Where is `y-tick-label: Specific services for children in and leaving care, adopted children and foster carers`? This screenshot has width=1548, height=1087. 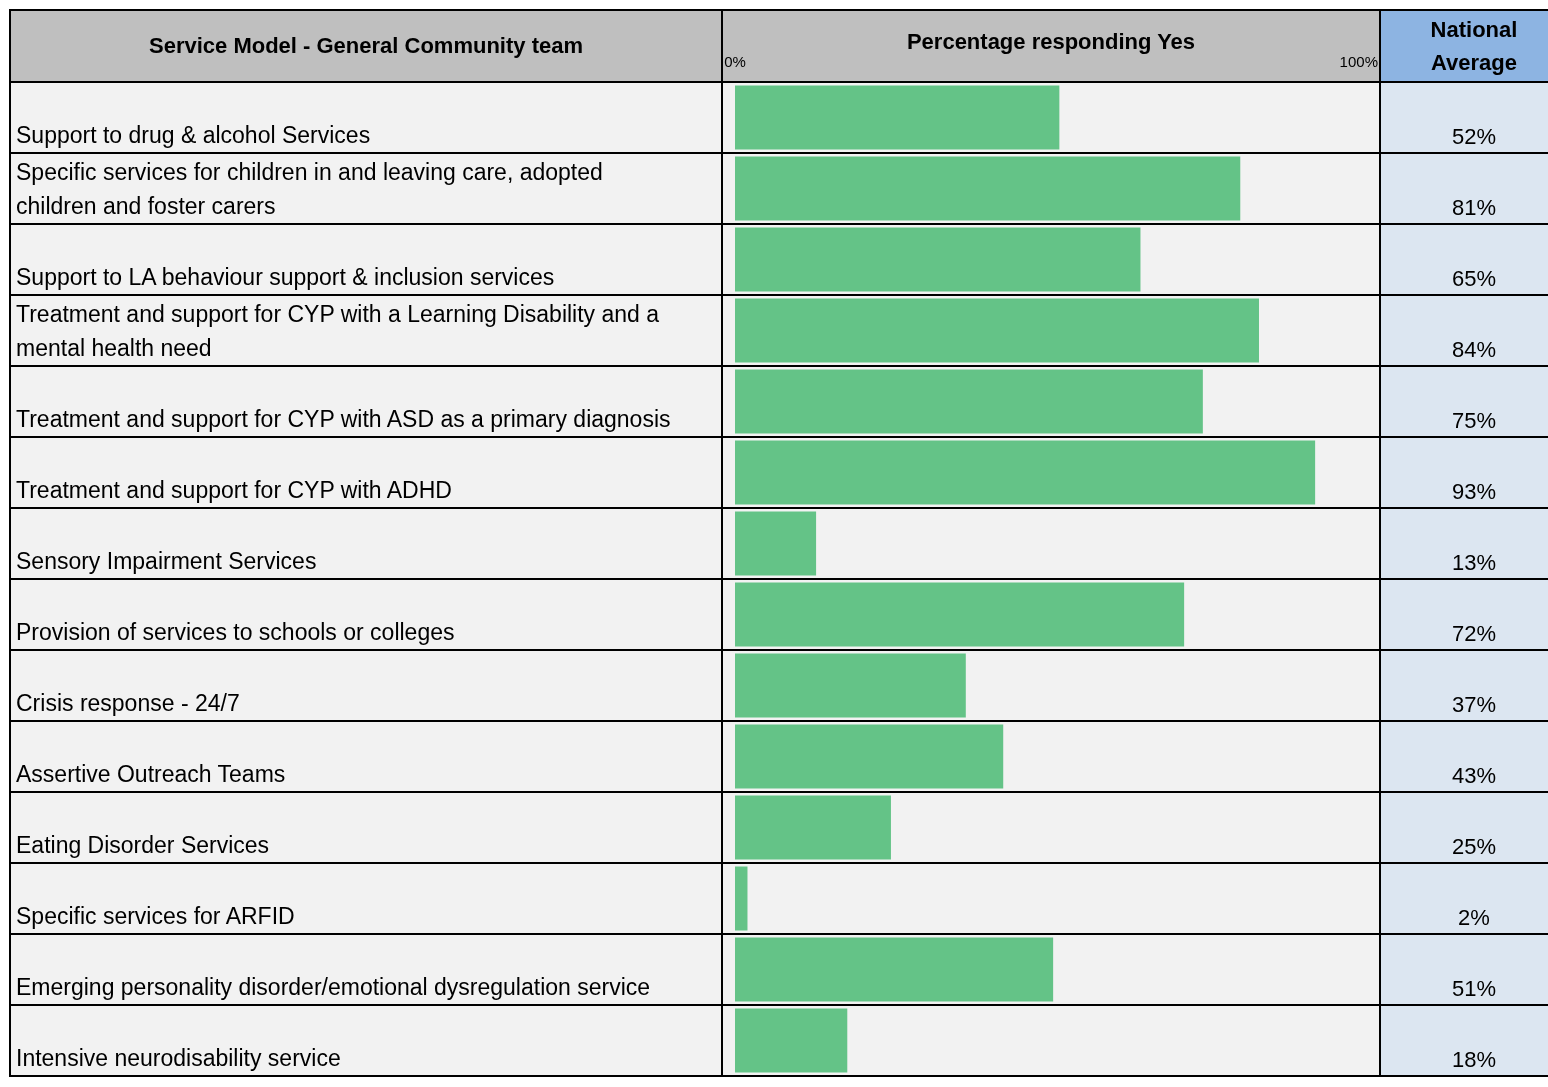
y-tick-label: Specific services for children in and leaving care, adopted children and foster carers is located at coordinates (310, 189).